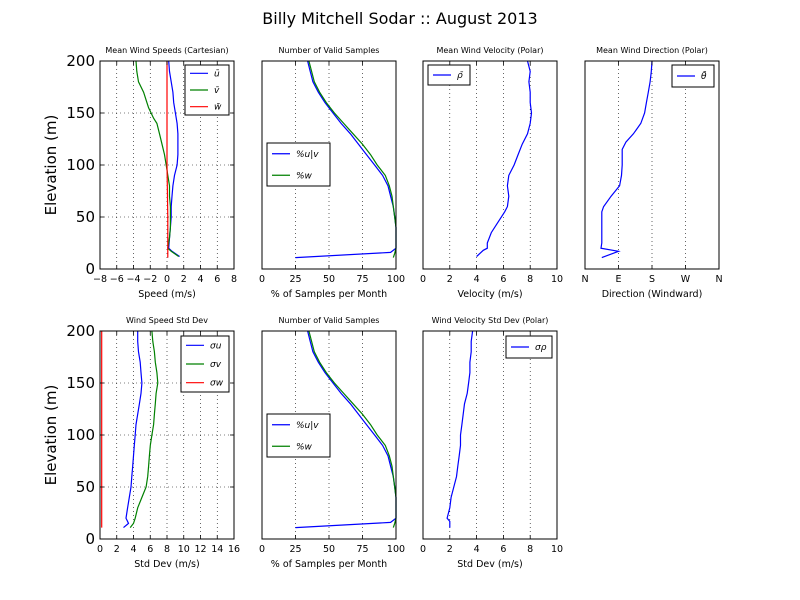 This screenshot has height=600, width=800. Describe the element at coordinates (217, 91) in the screenshot. I see `legend-label: v̄` at that location.